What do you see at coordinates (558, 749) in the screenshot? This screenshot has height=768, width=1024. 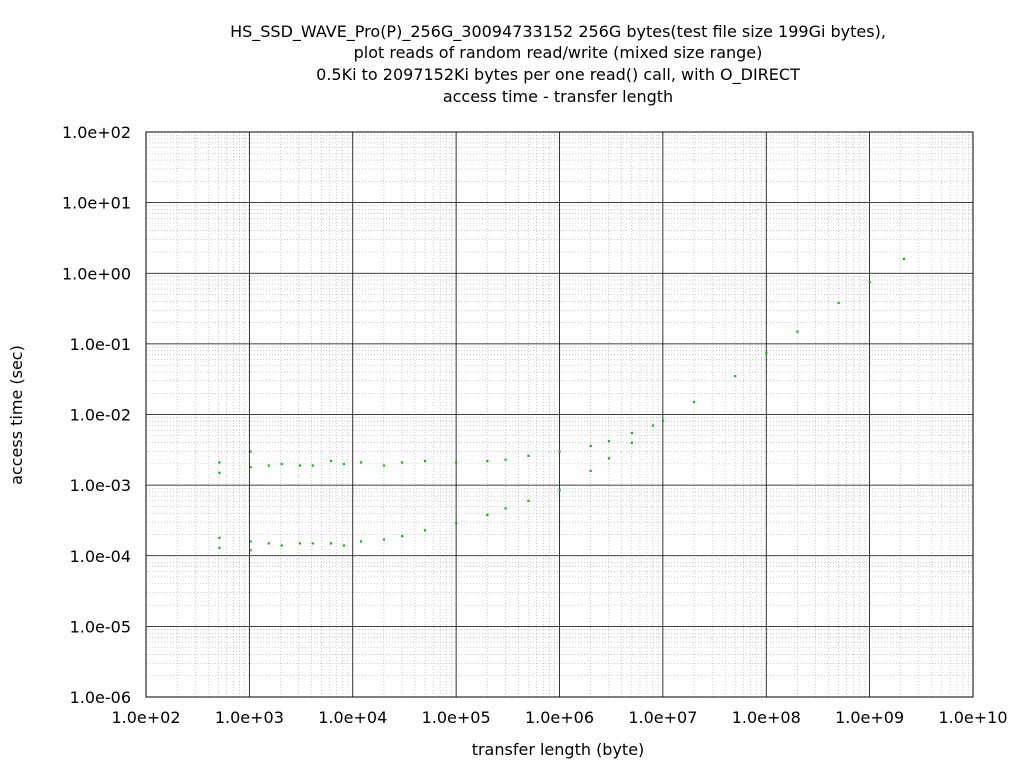 I see `x-axis-label: transfer length (byte)` at bounding box center [558, 749].